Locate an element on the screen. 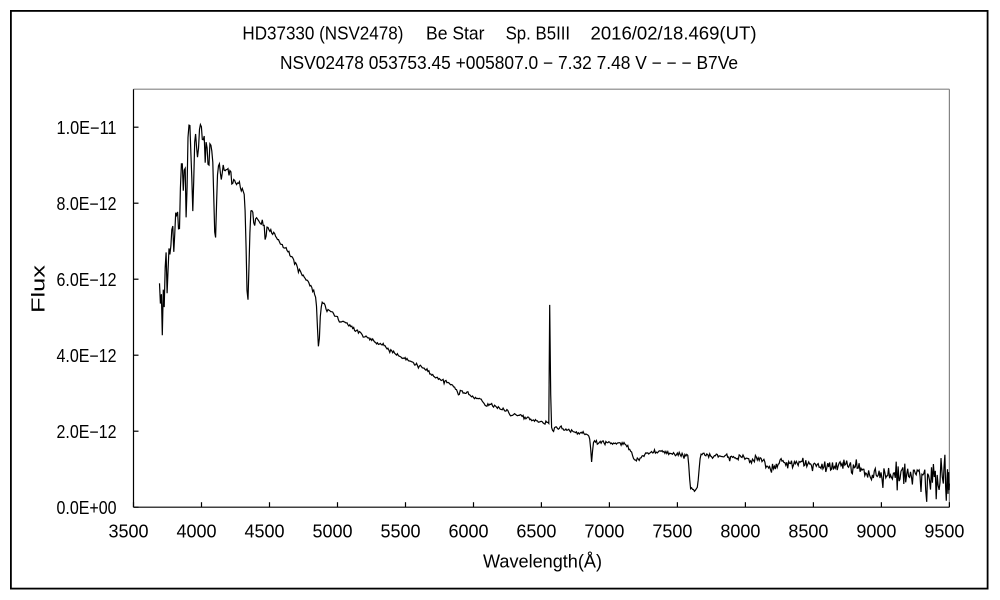 The height and width of the screenshot is (600, 1000). svg-text: 8000 is located at coordinates (740, 531).